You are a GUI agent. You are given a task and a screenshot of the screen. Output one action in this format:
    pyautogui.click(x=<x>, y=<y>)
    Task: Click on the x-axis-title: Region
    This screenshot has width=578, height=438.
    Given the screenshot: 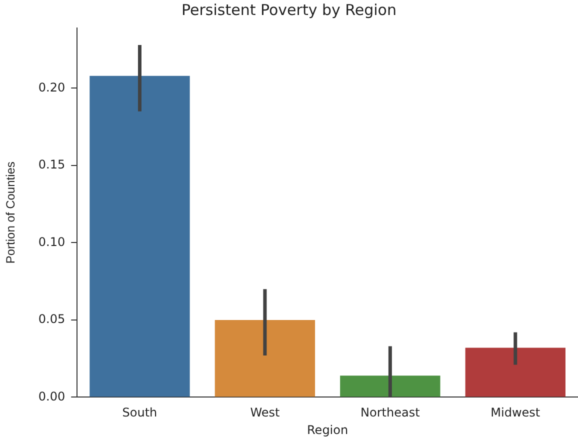 What is the action you would take?
    pyautogui.click(x=327, y=429)
    